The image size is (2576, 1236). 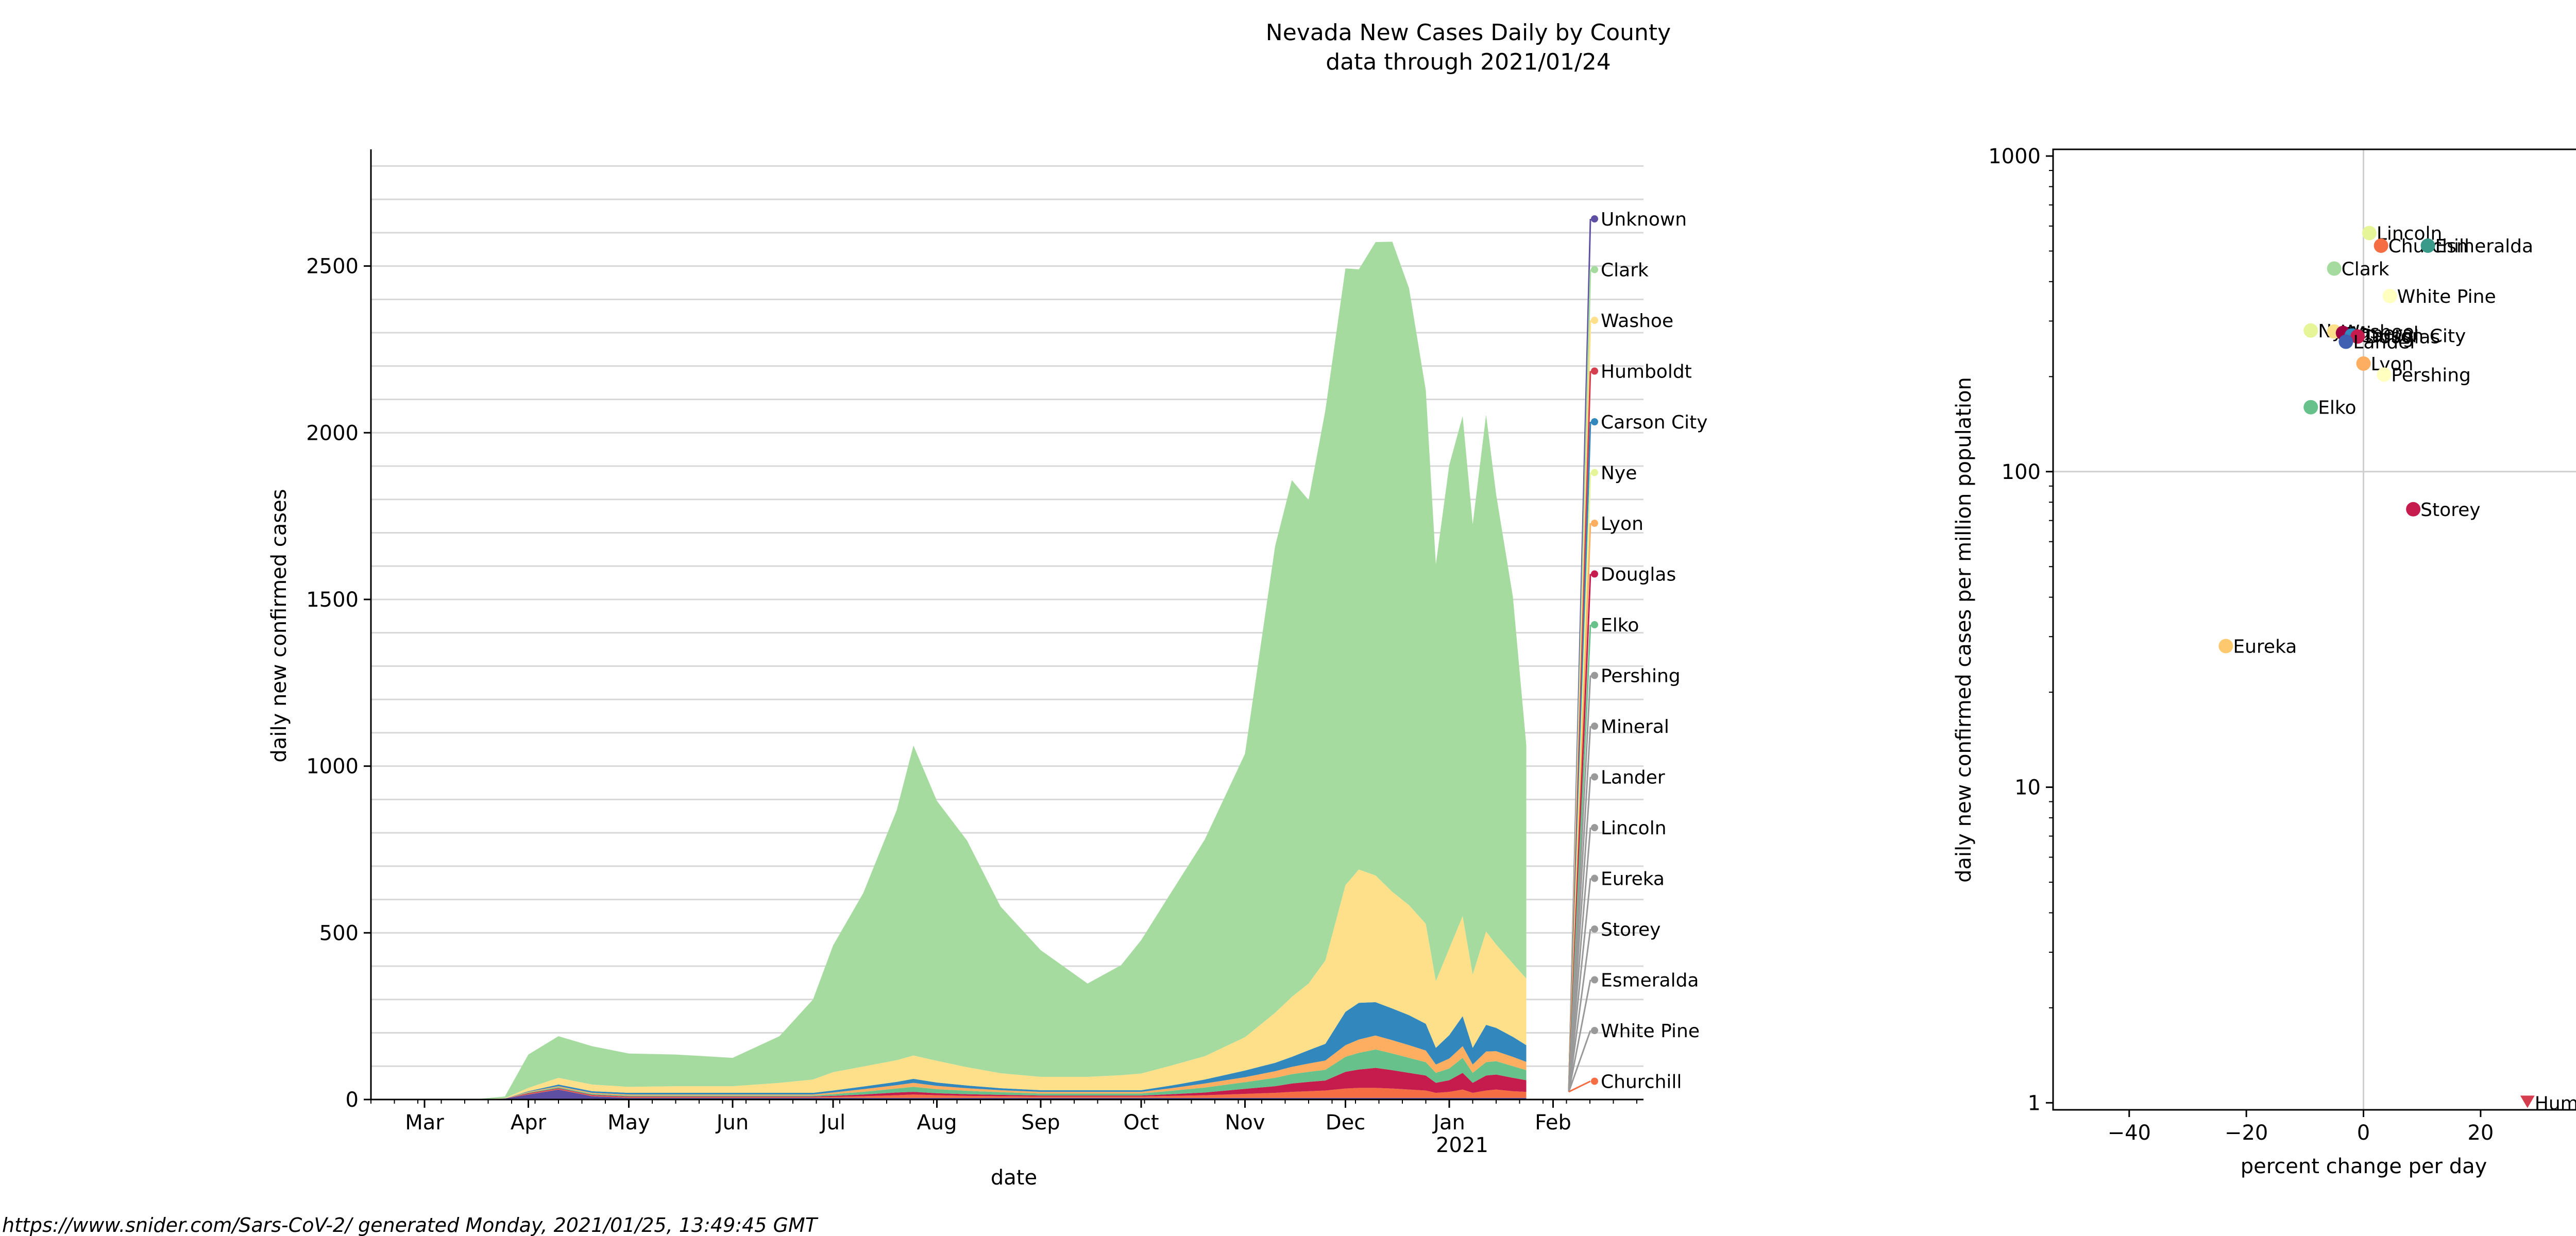 I want to click on legend-label: Churchill, so click(x=1641, y=1082).